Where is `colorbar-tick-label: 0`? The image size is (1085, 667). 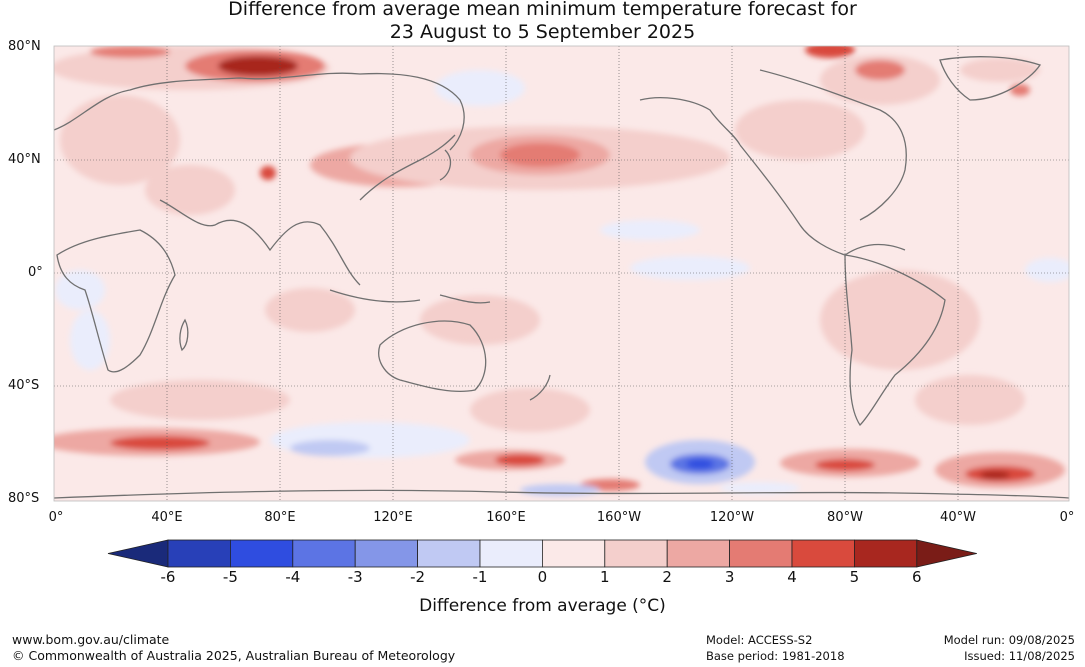
colorbar-tick-label: 0 is located at coordinates (542, 577).